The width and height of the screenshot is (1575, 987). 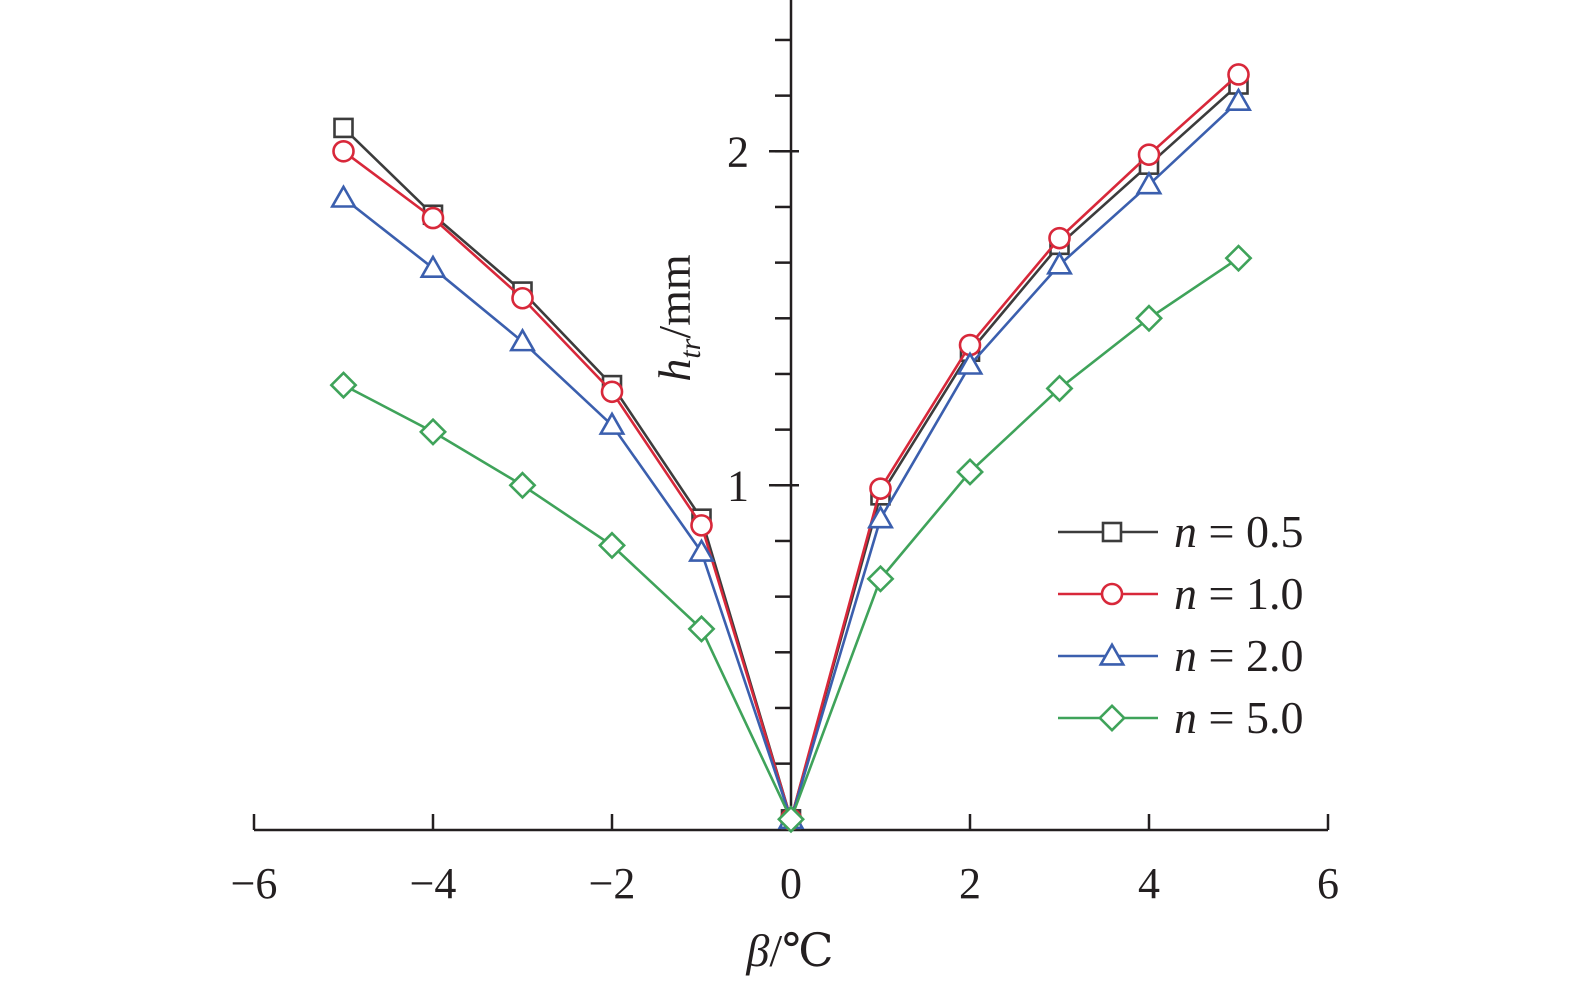 I want to click on x-axis-symbol: β, so click(x=757, y=950).